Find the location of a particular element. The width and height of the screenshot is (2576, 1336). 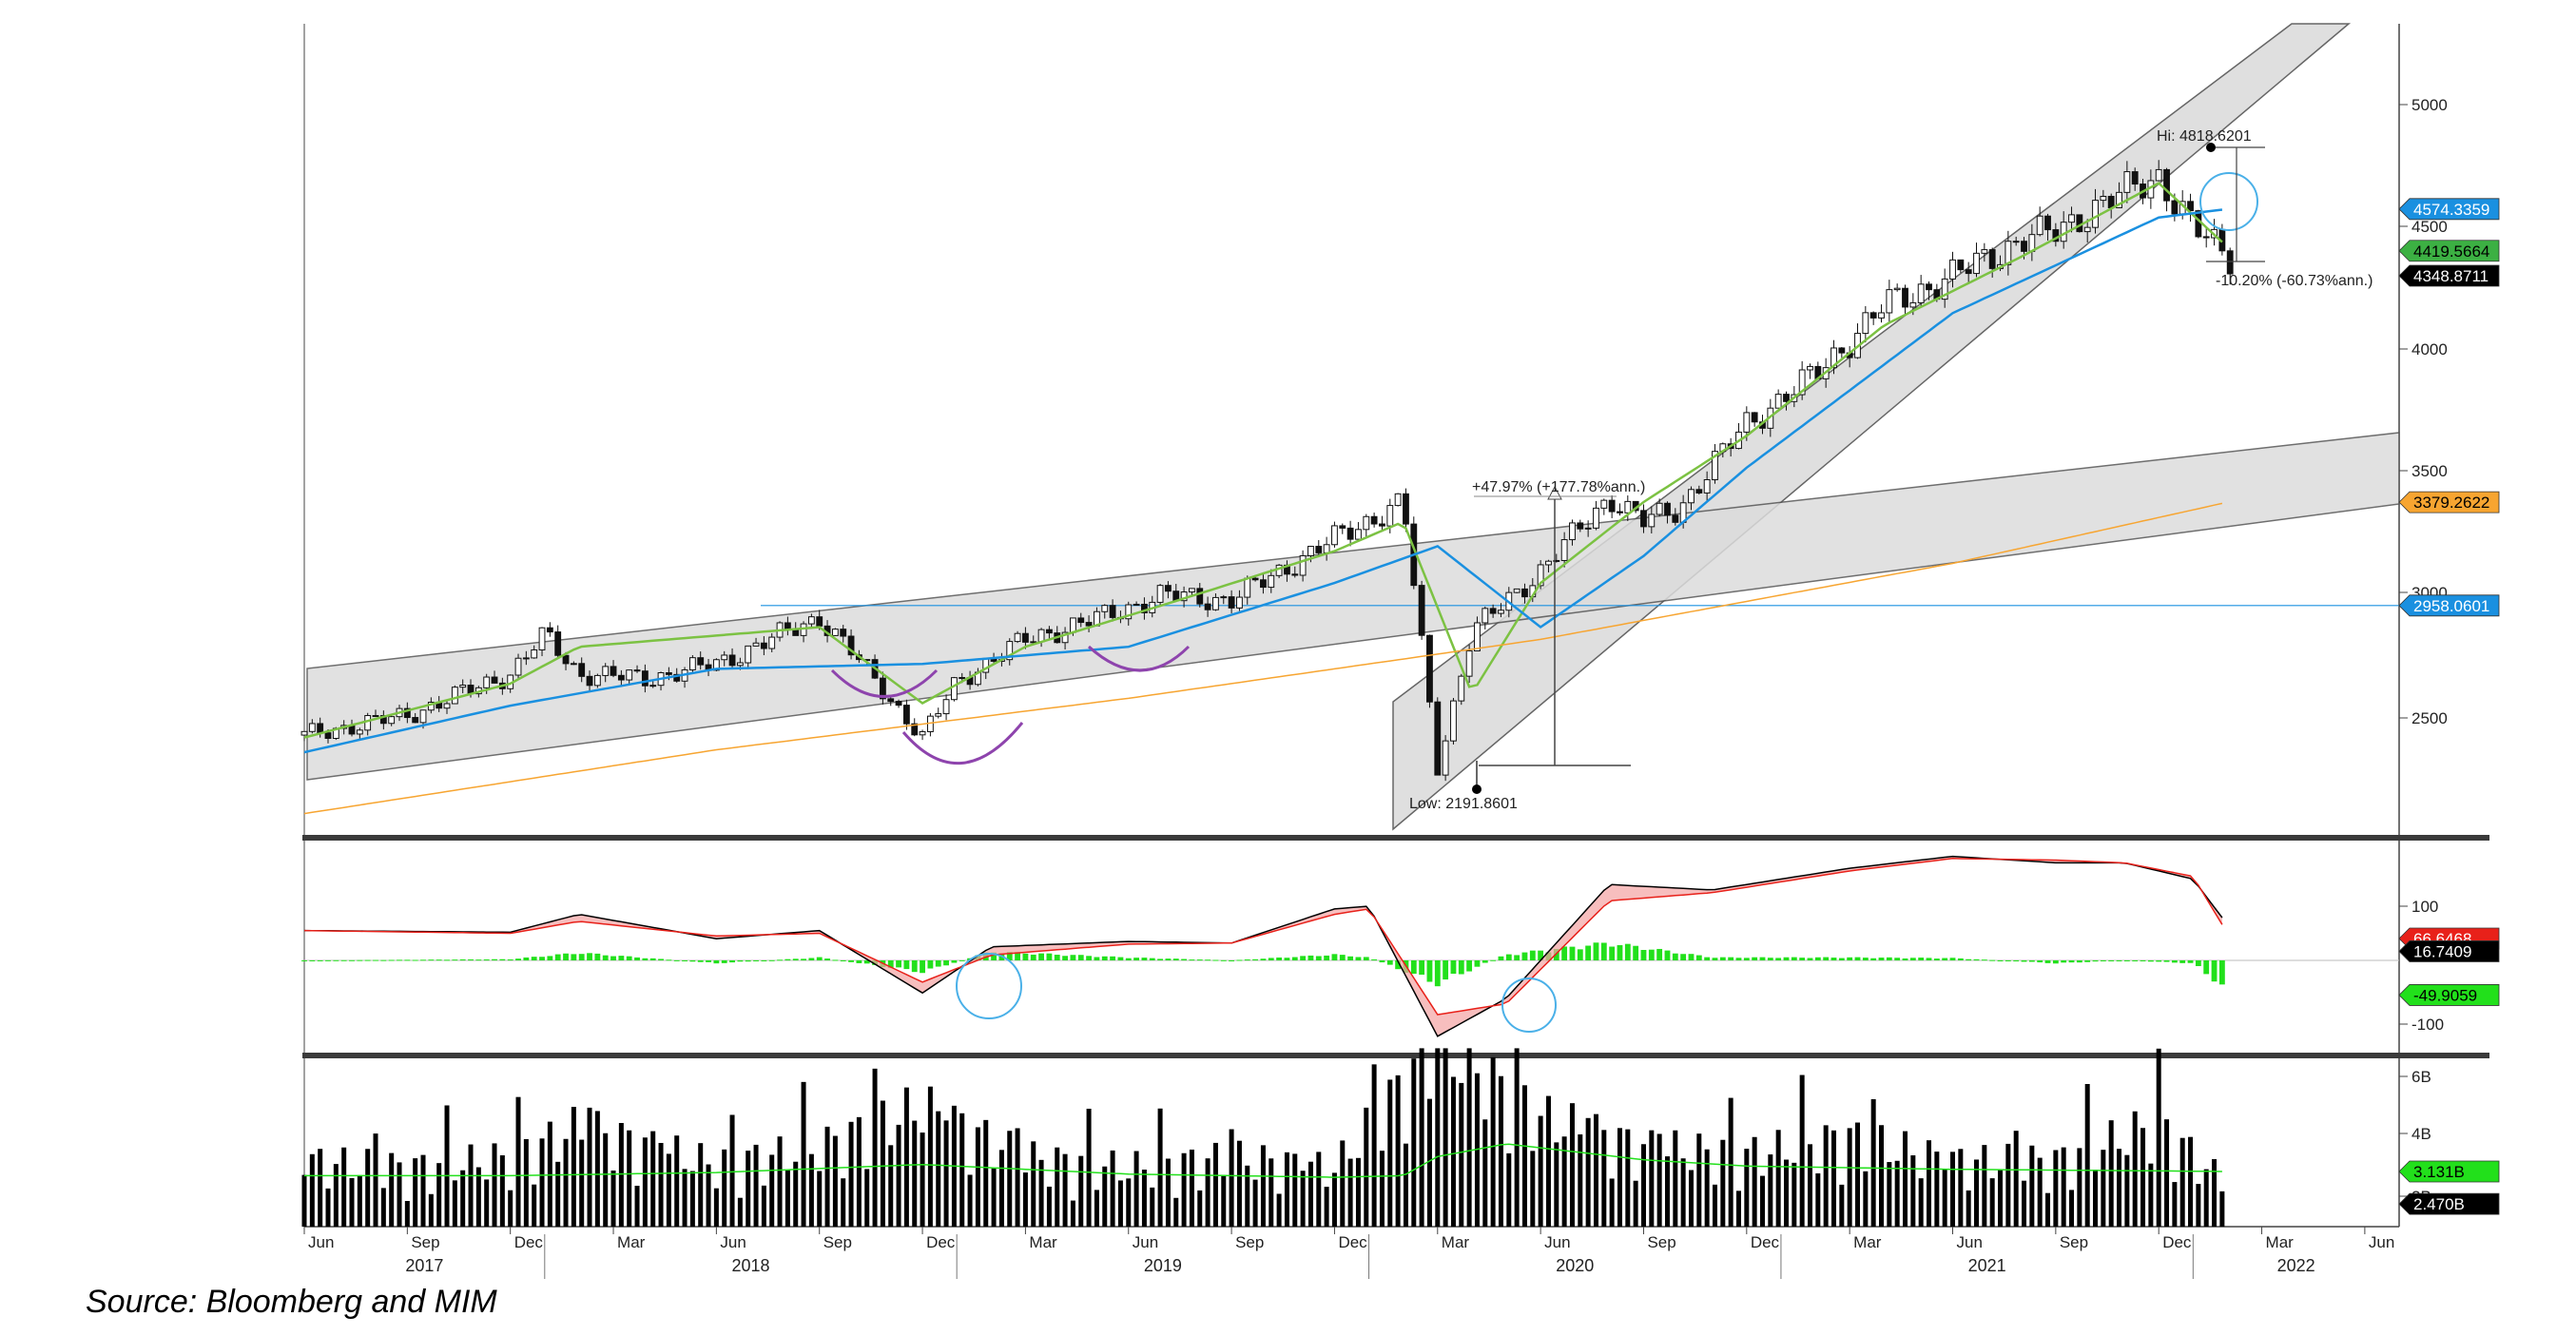

value-tag: 4348.8711 is located at coordinates (2449, 275).